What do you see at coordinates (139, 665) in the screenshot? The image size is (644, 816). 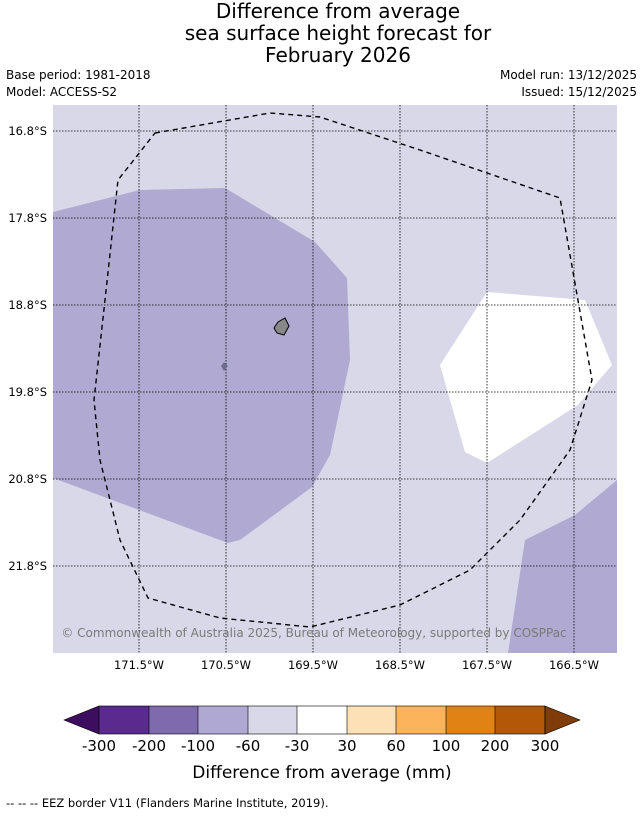 I see `lon-label: 171.5°W` at bounding box center [139, 665].